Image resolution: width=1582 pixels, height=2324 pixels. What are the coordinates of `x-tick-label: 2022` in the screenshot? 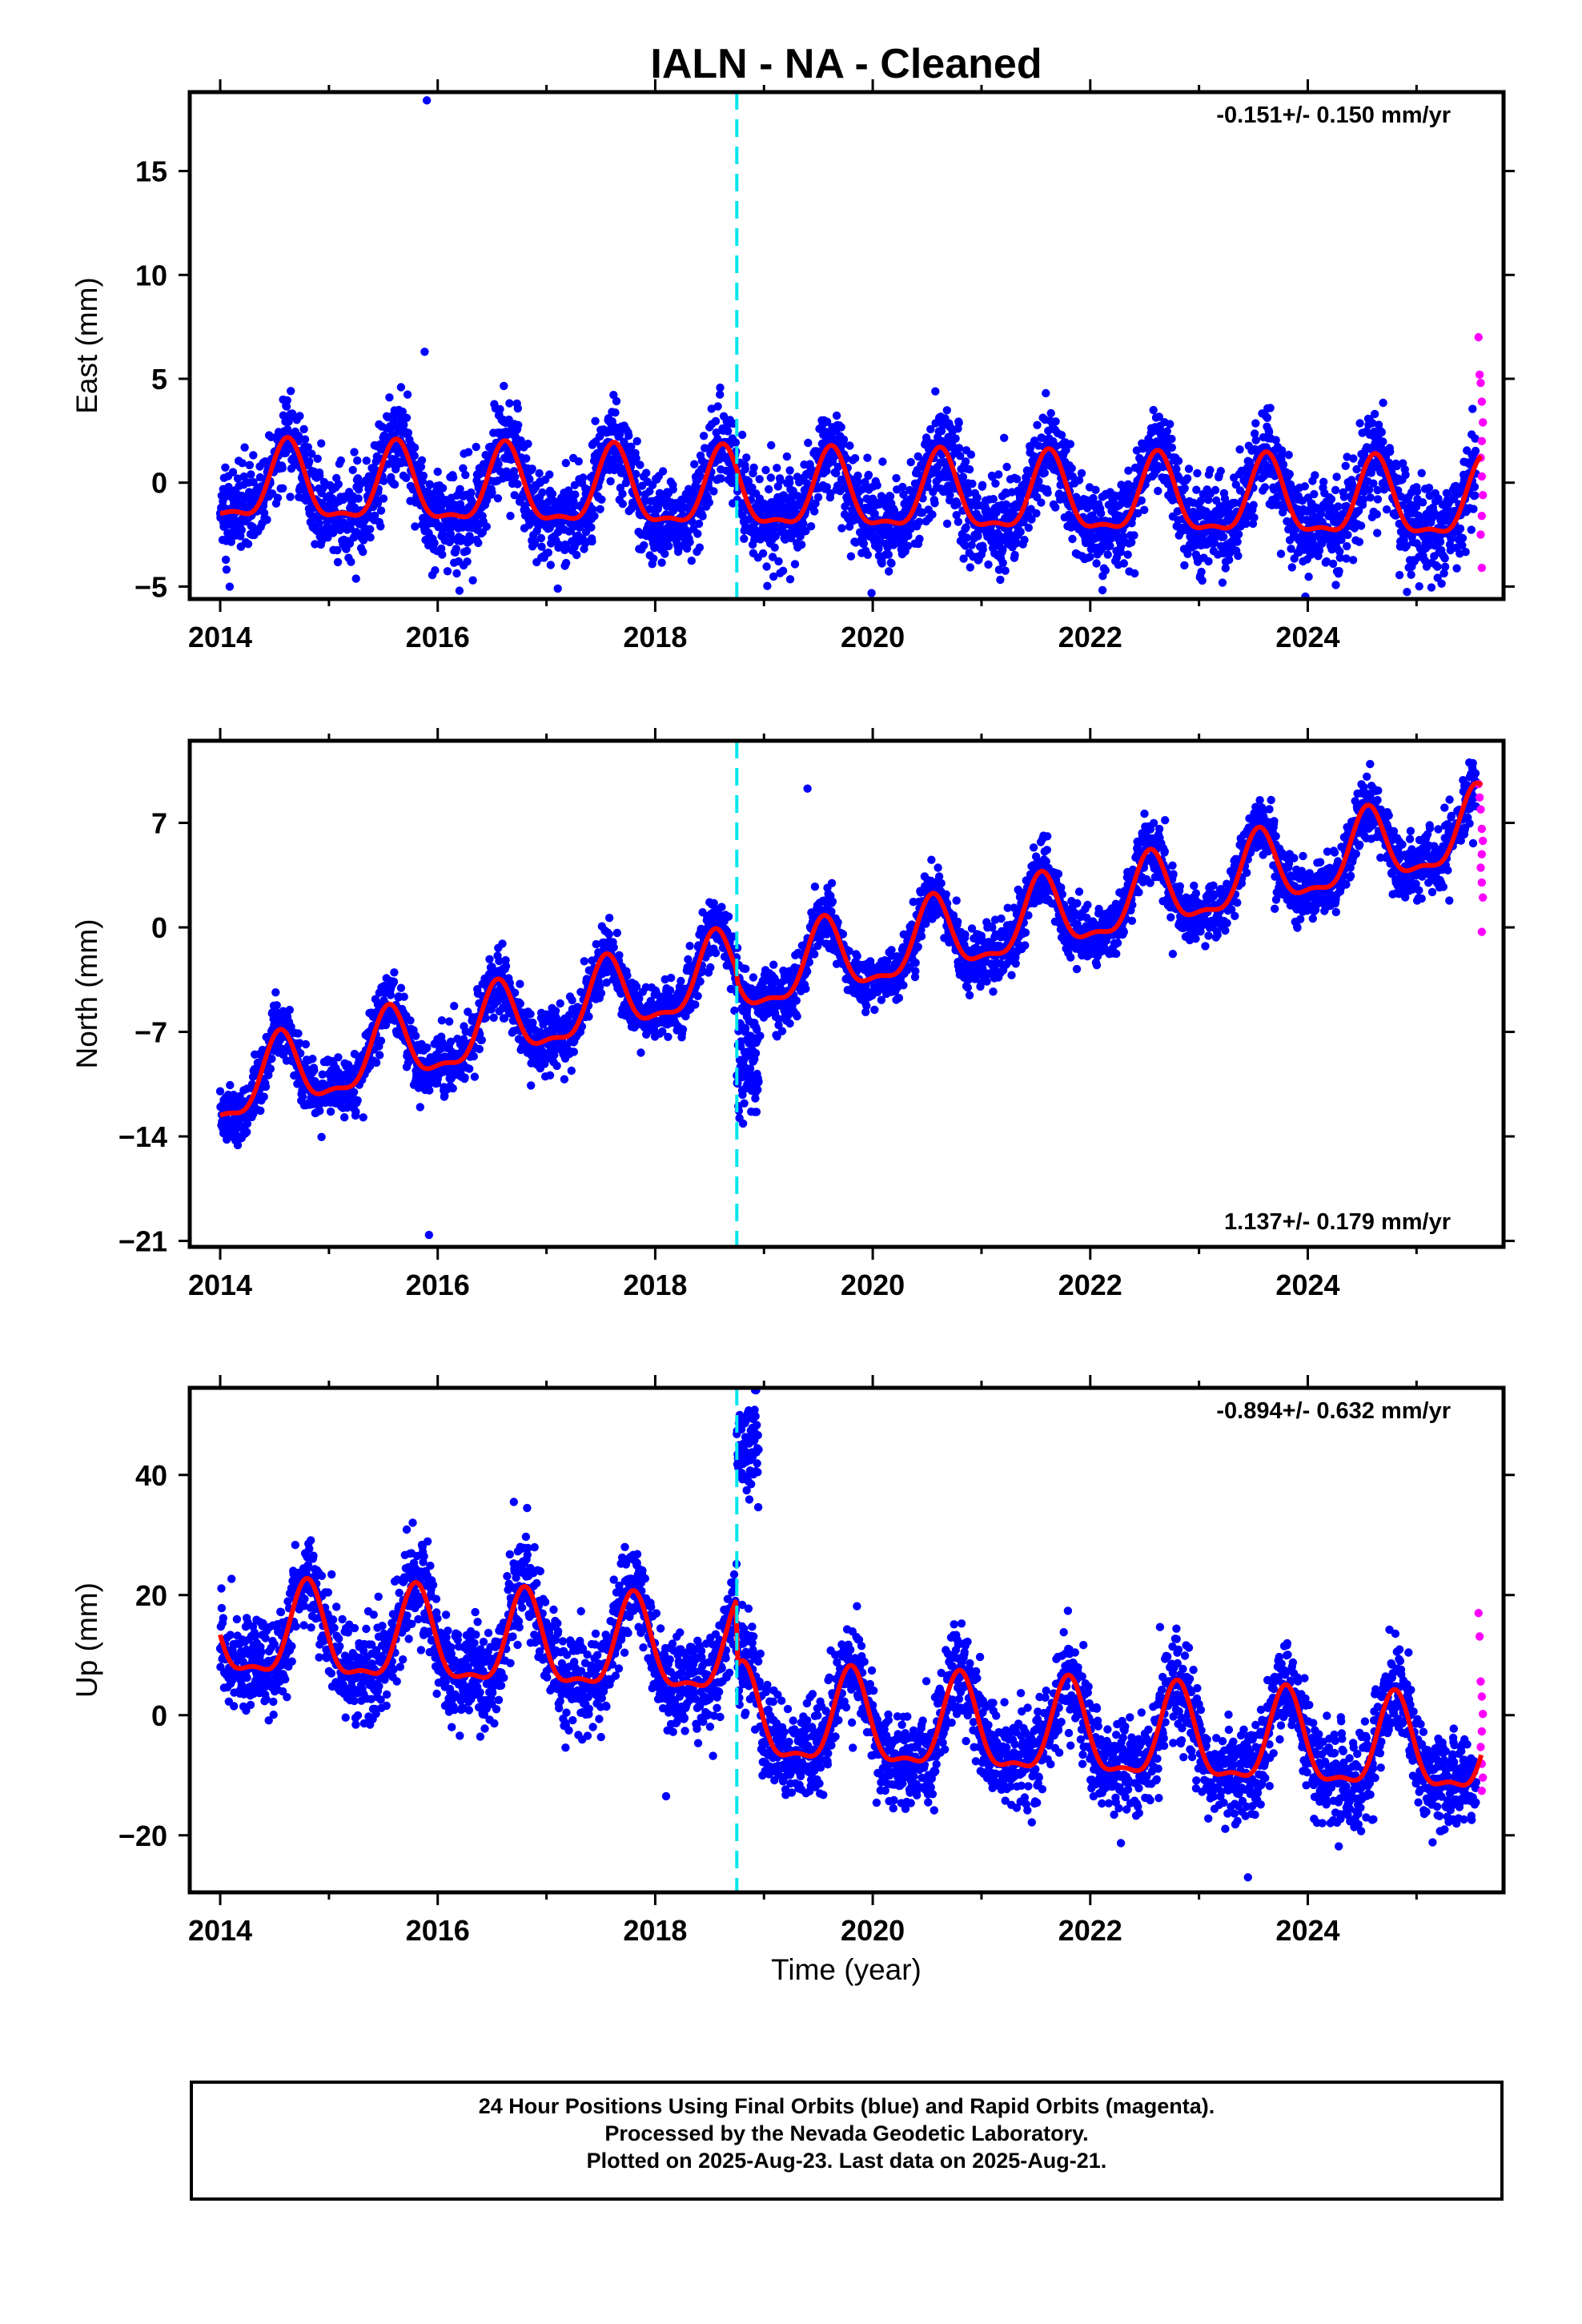 It's located at (1090, 637).